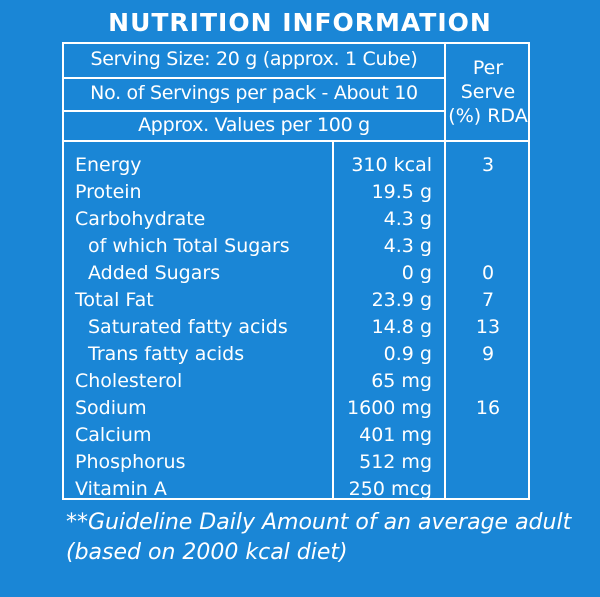  I want to click on rda-header-line1: Per, so click(488, 68).